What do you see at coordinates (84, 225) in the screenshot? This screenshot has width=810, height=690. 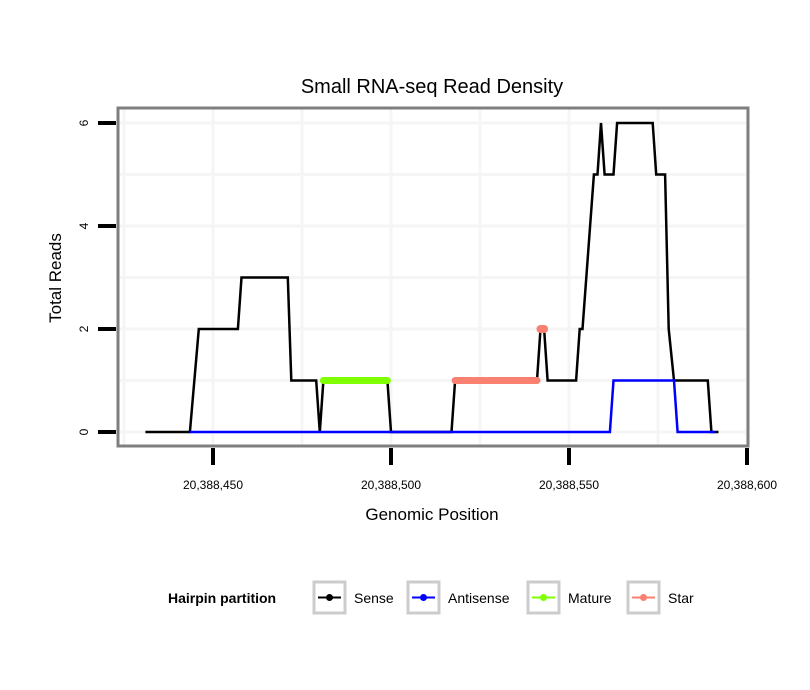 I see `y-tick-label: 4` at bounding box center [84, 225].